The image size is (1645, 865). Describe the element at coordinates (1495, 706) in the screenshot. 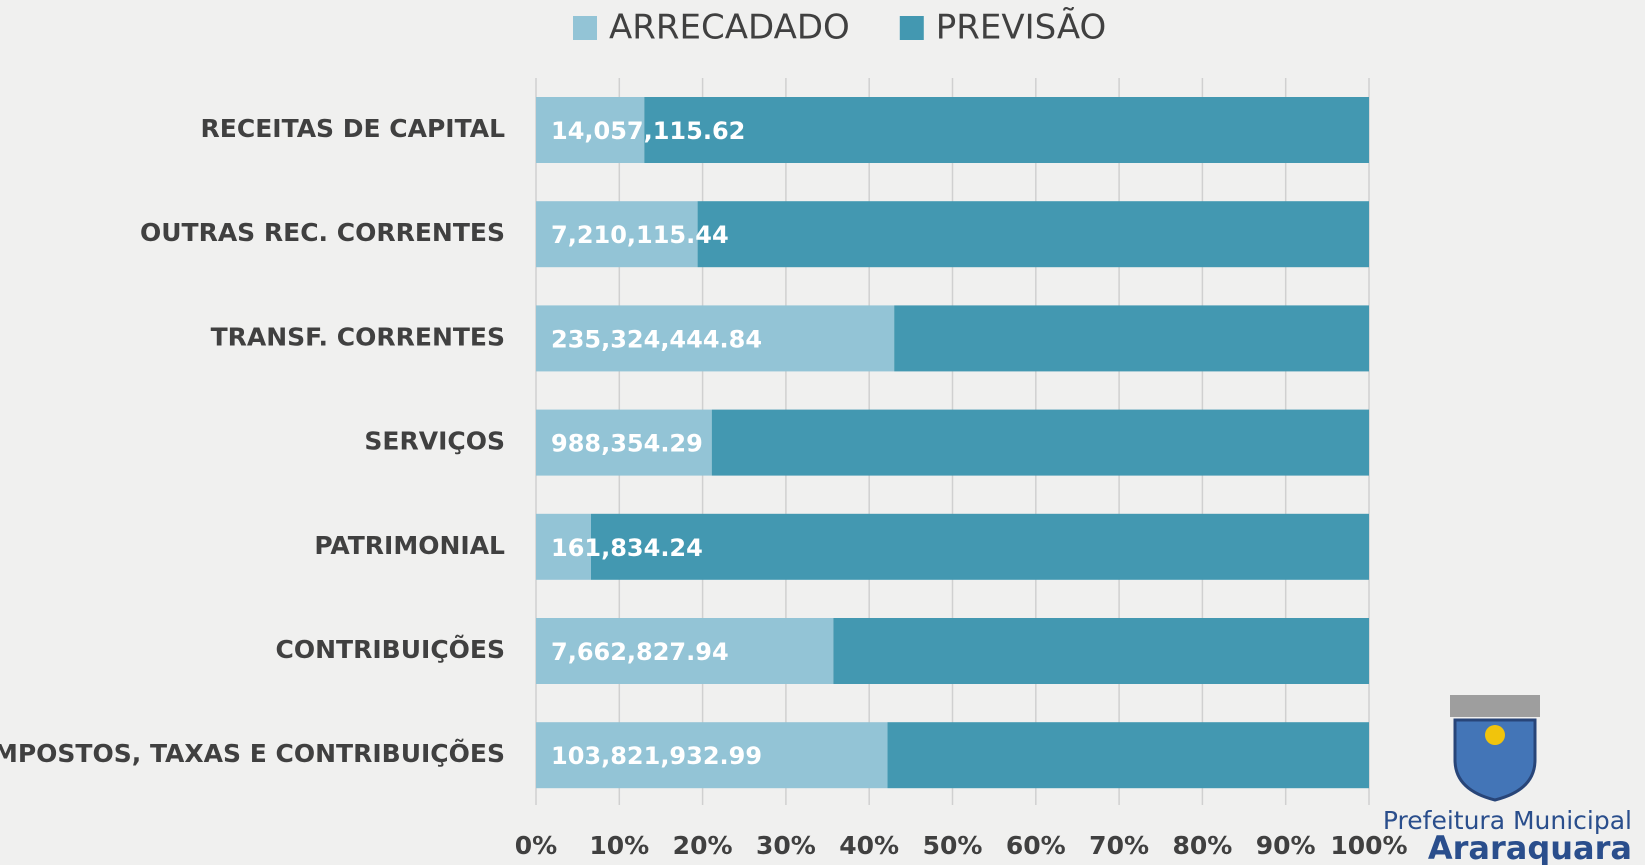

I see `logo-crown` at that location.